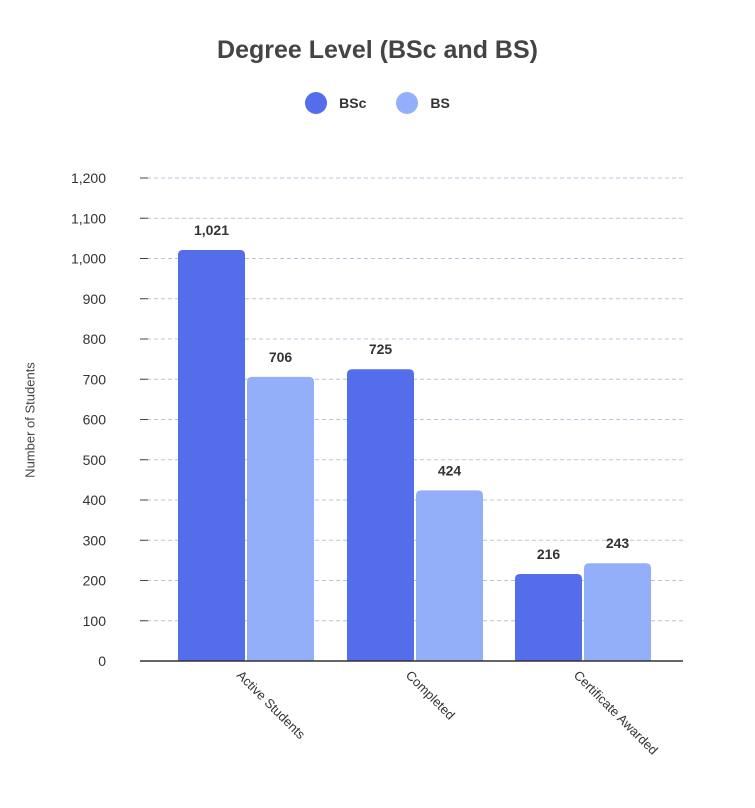  What do you see at coordinates (95, 460) in the screenshot?
I see `y-tick-label: 500` at bounding box center [95, 460].